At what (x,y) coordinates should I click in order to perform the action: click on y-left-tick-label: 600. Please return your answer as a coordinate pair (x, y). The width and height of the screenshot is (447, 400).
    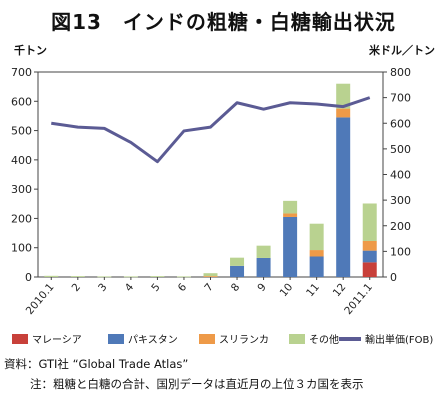
    Looking at the image, I should click on (21, 101).